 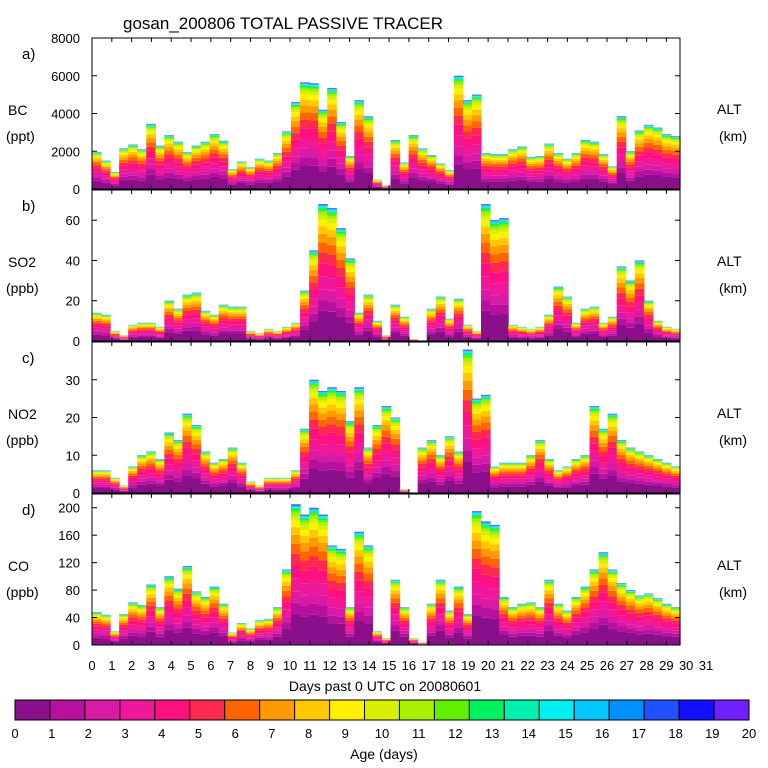 What do you see at coordinates (28, 54) in the screenshot?
I see `panel-letter: a)` at bounding box center [28, 54].